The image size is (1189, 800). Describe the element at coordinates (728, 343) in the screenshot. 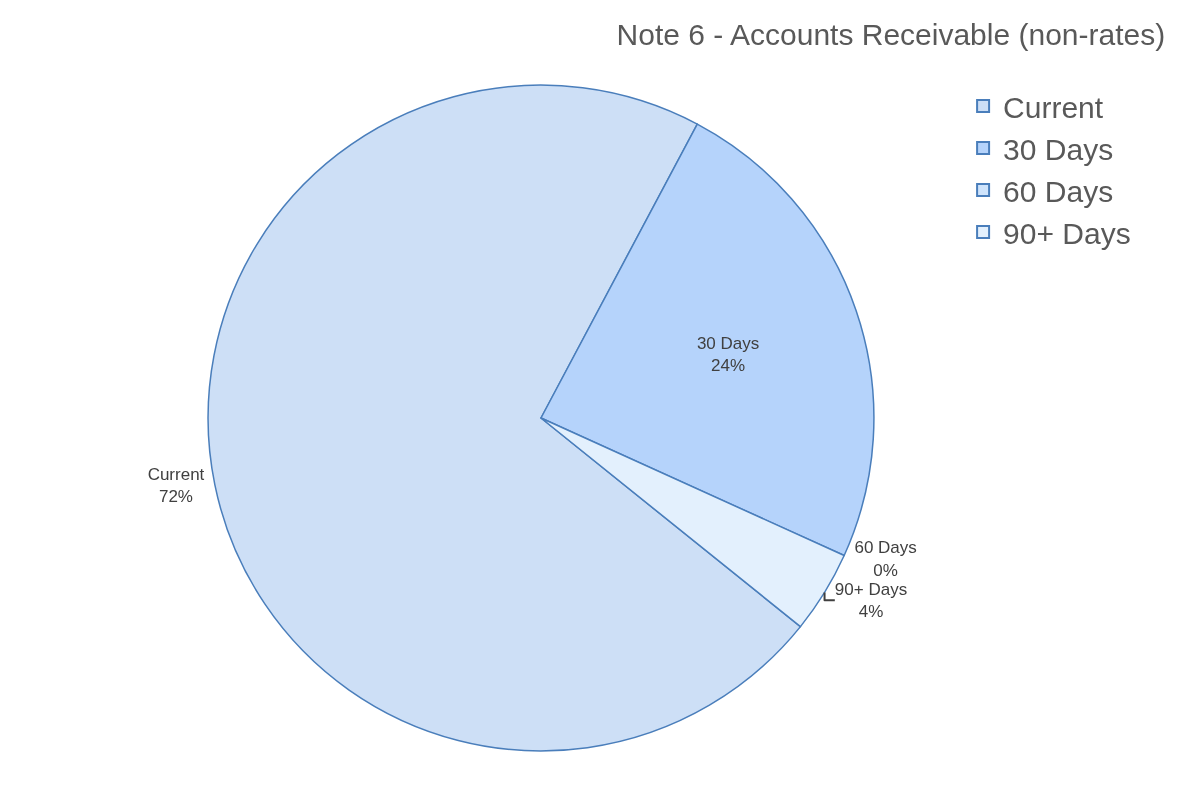

I see `slice-label: 30 Days` at that location.